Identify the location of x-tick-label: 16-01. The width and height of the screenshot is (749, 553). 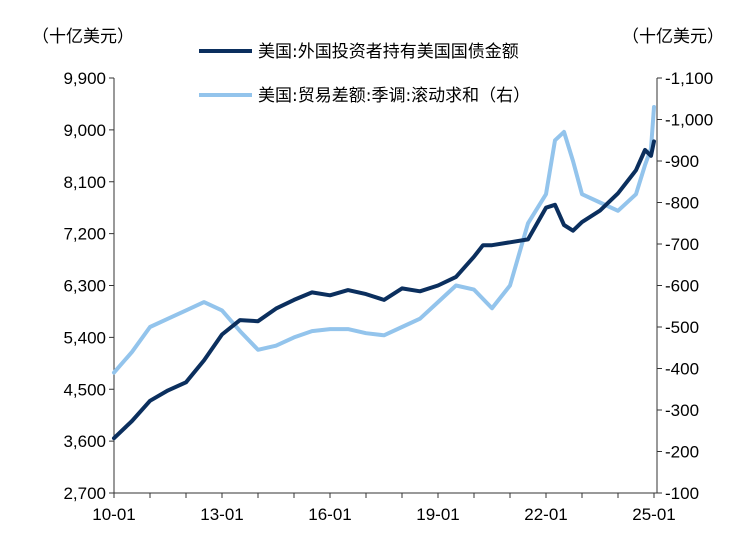
(329, 514).